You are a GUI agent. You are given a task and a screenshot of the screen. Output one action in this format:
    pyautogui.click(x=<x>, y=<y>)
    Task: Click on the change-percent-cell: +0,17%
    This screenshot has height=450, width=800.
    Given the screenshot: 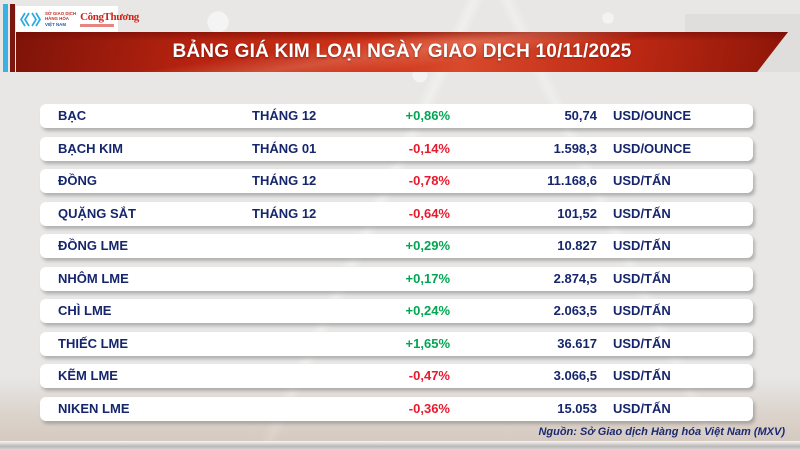 What is the action you would take?
    pyautogui.click(x=427, y=278)
    